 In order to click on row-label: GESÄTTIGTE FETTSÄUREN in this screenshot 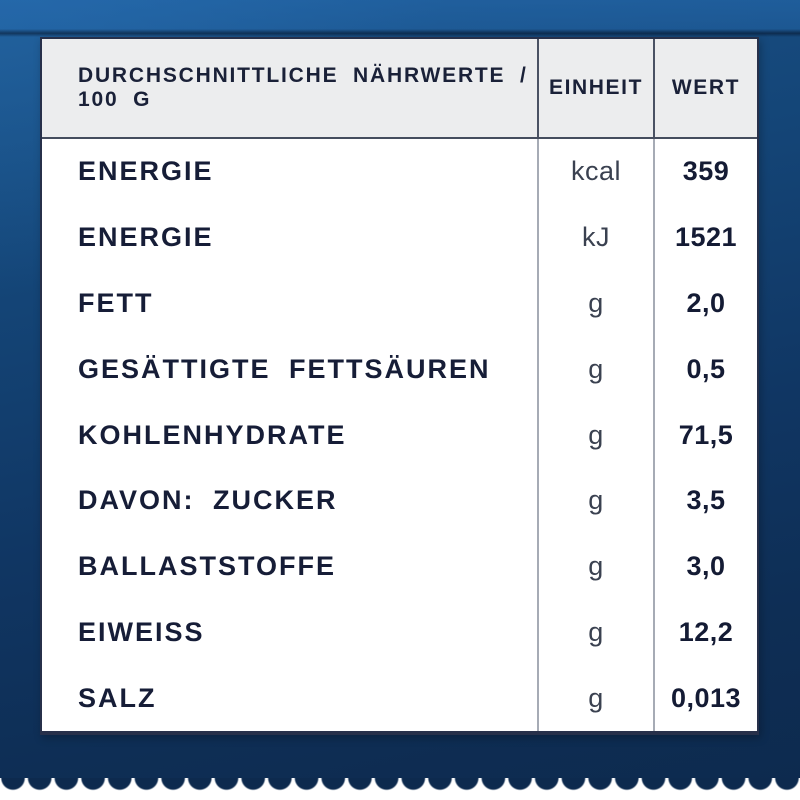, I will do `click(284, 368)`.